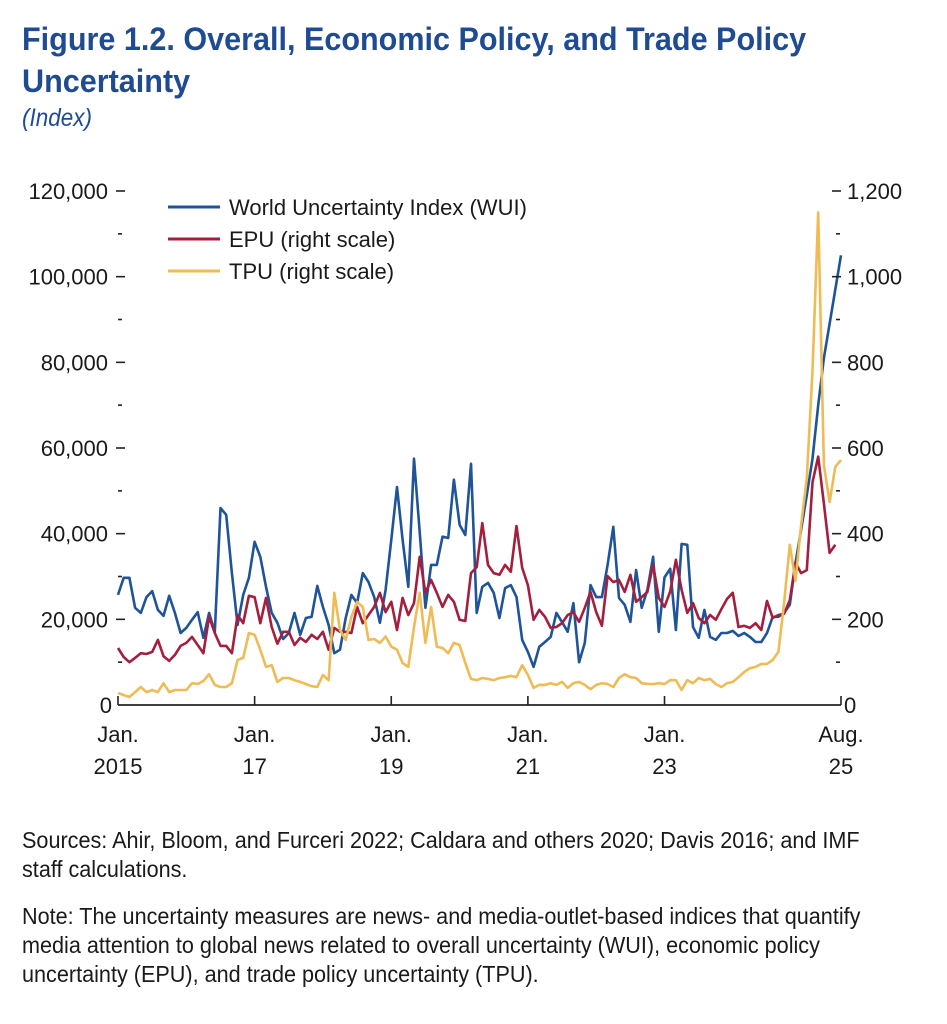 Image resolution: width=947 pixels, height=1024 pixels. What do you see at coordinates (106, 81) in the screenshot?
I see `figure-title-line-2: Uncertainty` at bounding box center [106, 81].